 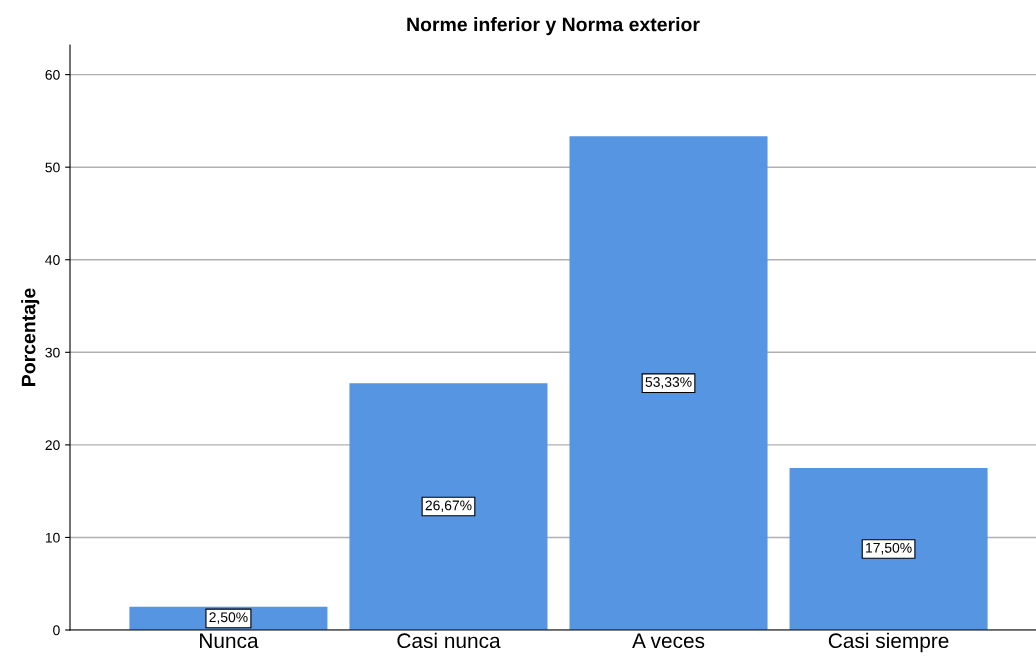 I want to click on data-label: 17,50%, so click(x=889, y=548).